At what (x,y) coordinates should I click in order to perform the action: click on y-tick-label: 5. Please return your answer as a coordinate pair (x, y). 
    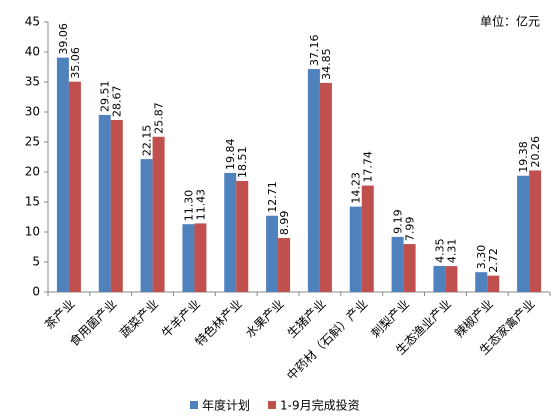
    Looking at the image, I should click on (36, 262).